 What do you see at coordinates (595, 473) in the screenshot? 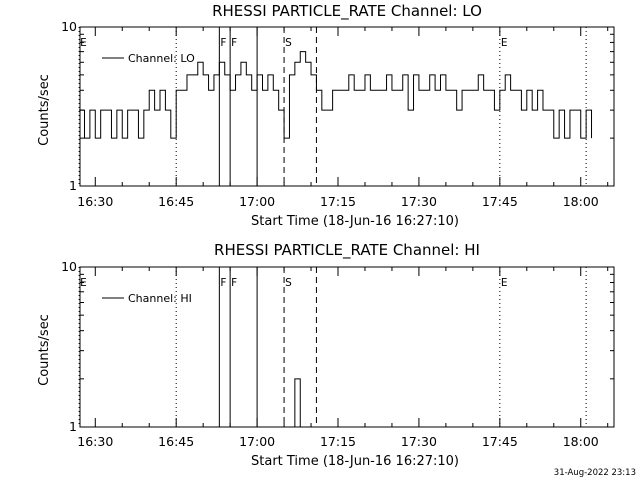
I see `generation-timestamp: 31-Aug-2022 23:13` at bounding box center [595, 473].